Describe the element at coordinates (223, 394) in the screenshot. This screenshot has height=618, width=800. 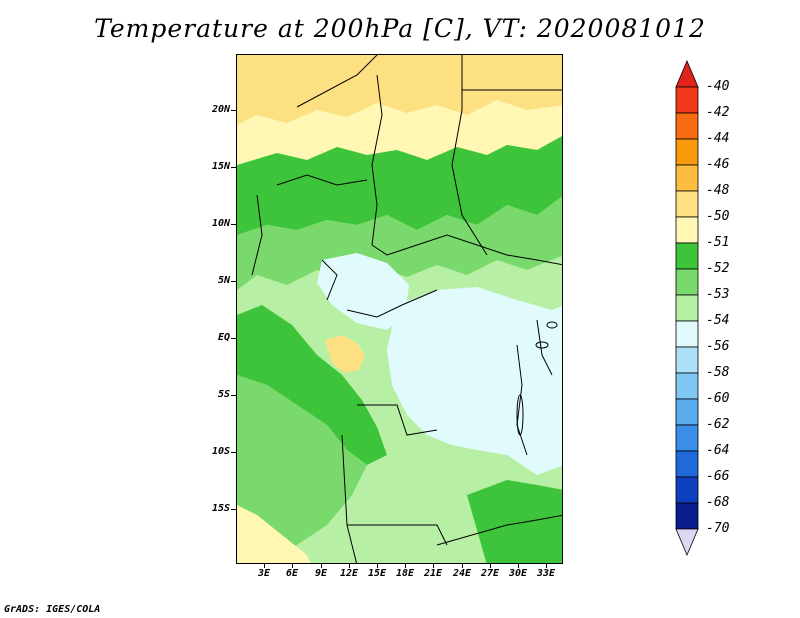
I see `lat-label: 5S` at that location.